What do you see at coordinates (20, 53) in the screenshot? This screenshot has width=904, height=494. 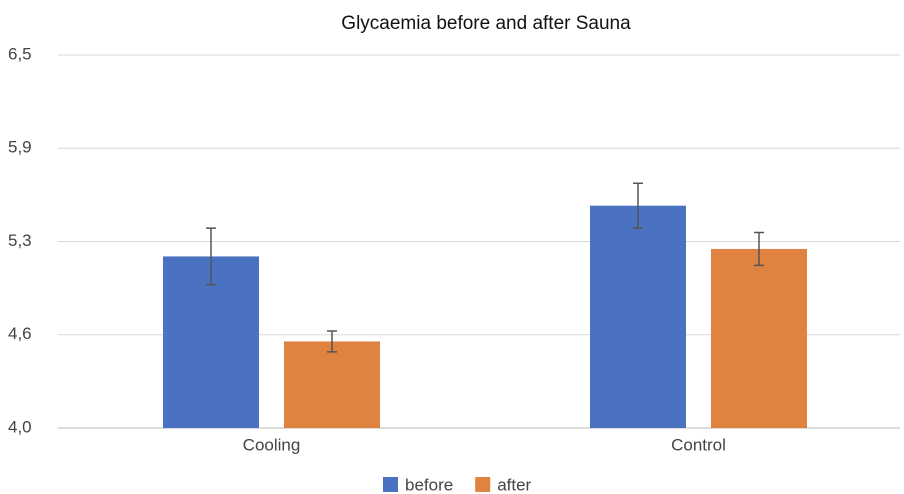 I see `y-tick-label: 6,5` at bounding box center [20, 53].